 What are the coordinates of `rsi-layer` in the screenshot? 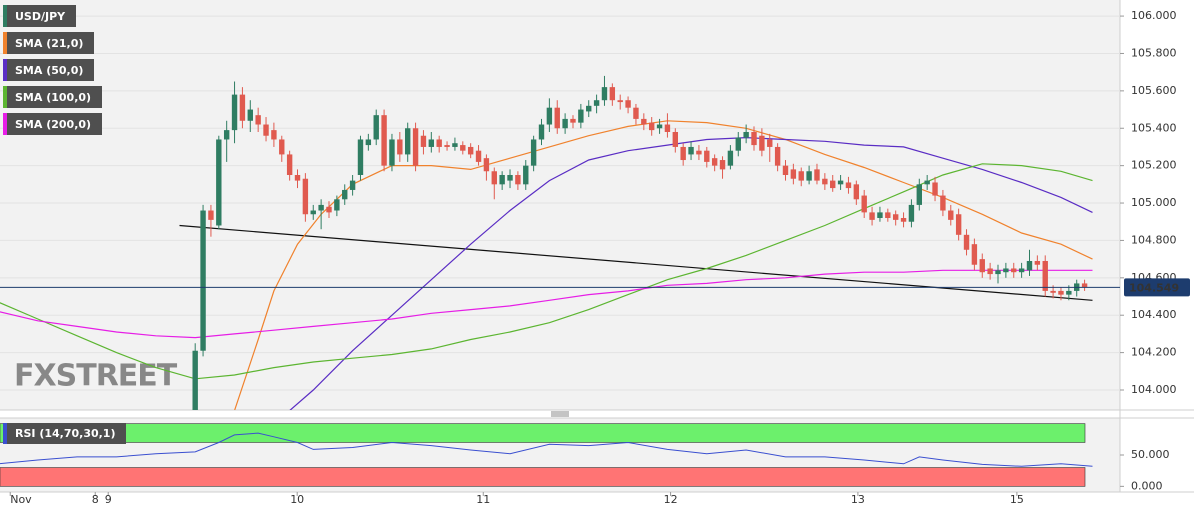 It's located at (546, 455).